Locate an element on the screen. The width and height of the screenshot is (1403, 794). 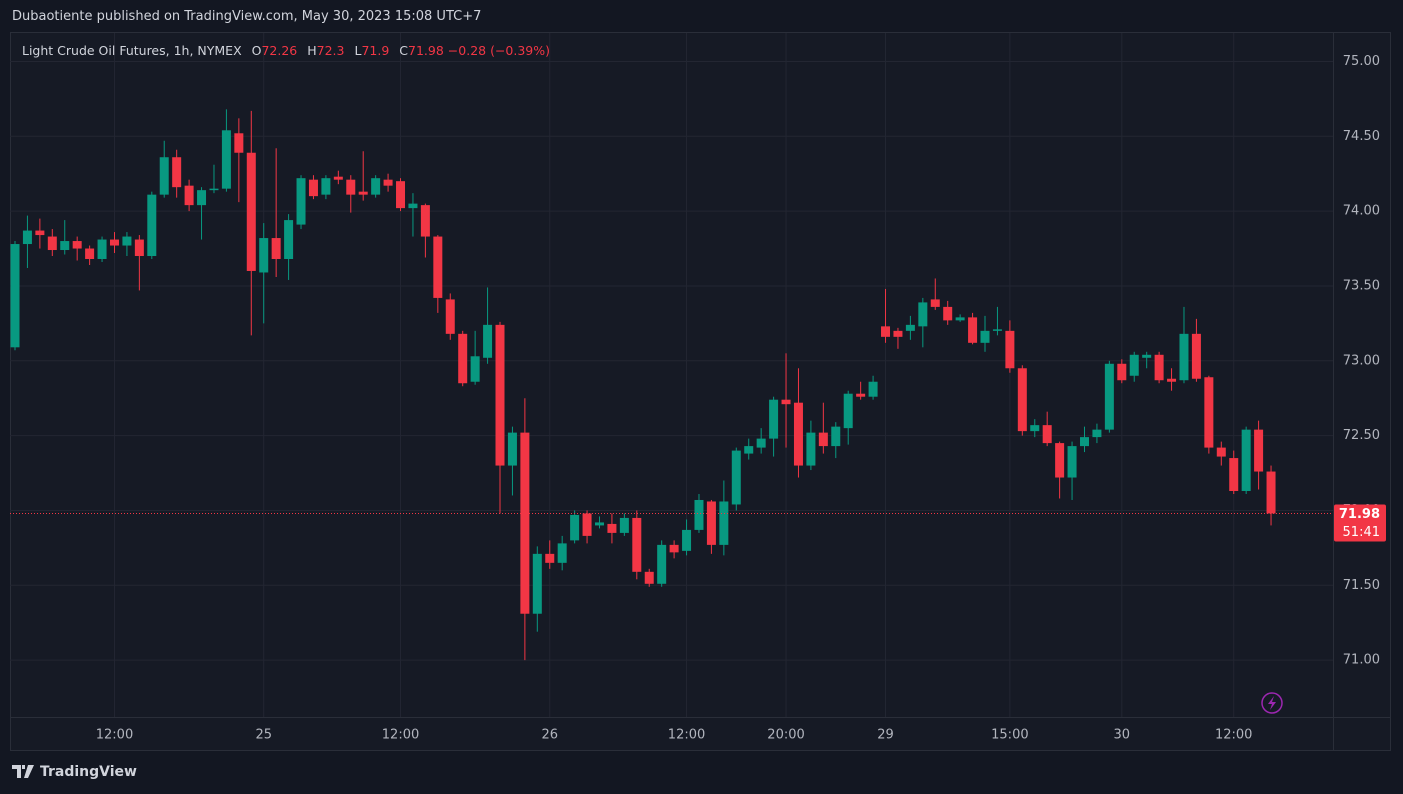
x-tick-label: 15:00 is located at coordinates (1009, 735).